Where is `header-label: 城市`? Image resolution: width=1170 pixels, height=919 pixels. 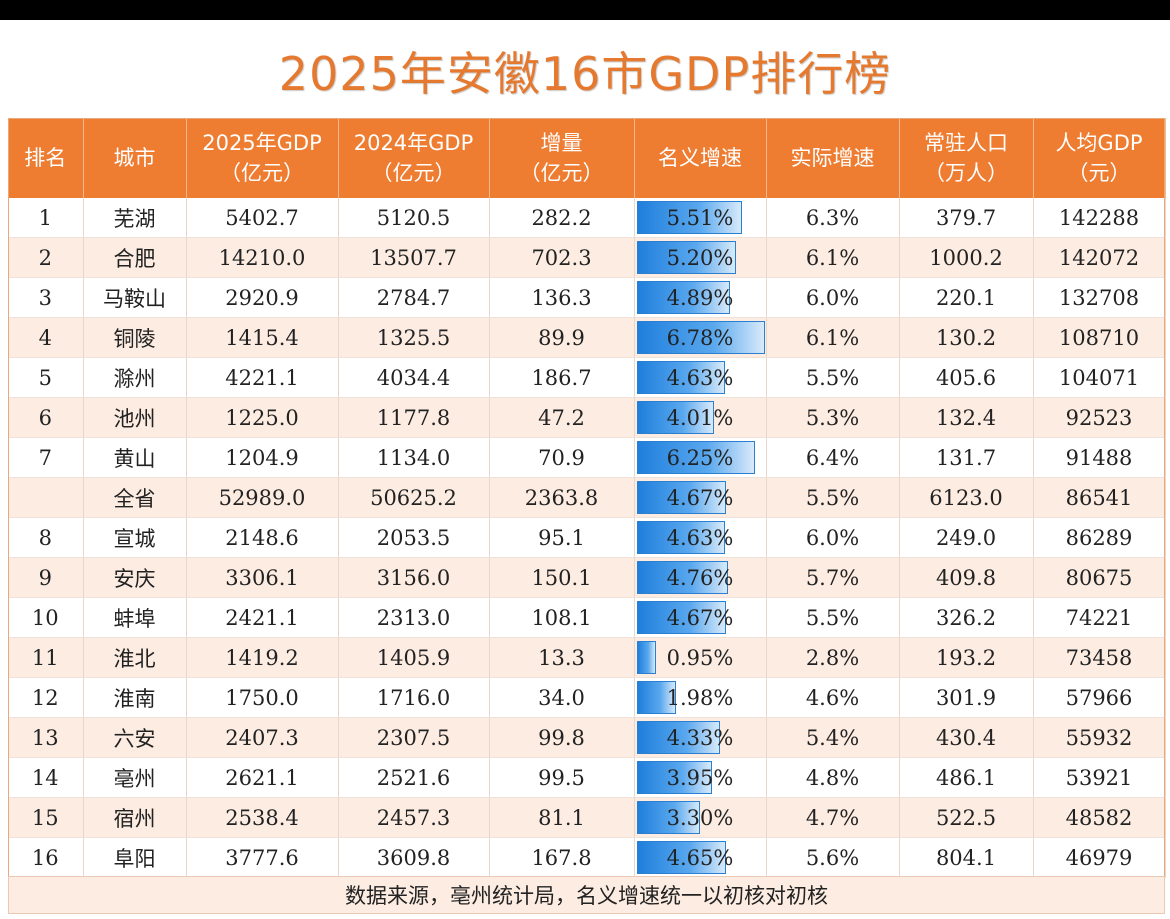 header-label: 城市 is located at coordinates (134, 158).